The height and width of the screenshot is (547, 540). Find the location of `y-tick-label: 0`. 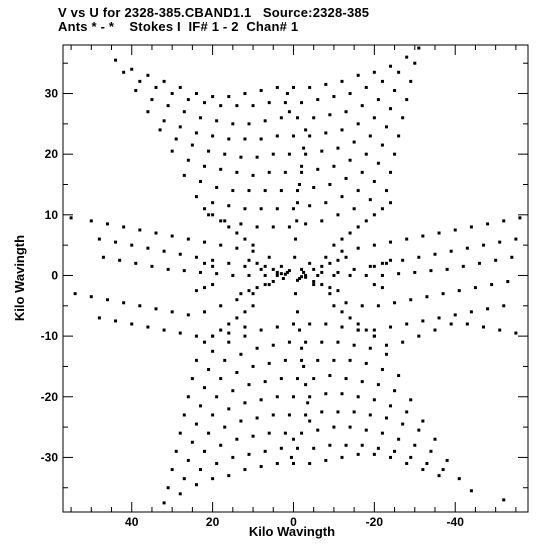

y-tick-label: 0 is located at coordinates (54, 275).